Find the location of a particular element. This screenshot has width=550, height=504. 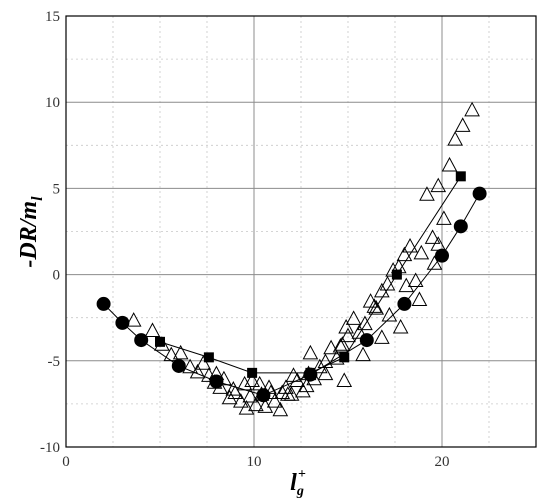

x-tick-label: 20 is located at coordinates (442, 462).